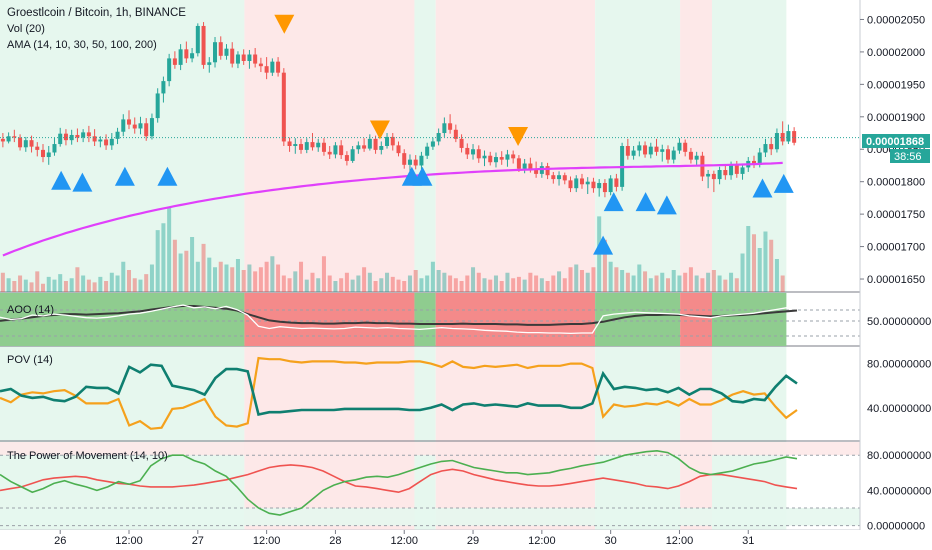 Image resolution: width=932 pixels, height=550 pixels. I want to click on aoo-oscillator-line, so click(399, 319).